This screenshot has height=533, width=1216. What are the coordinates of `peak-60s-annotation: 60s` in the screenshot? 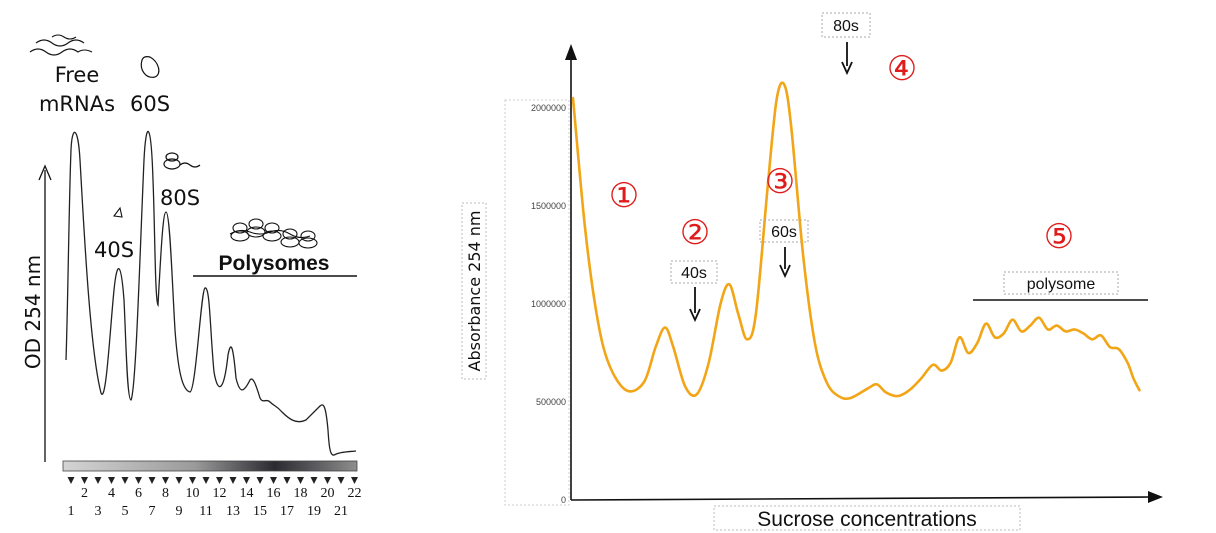 It's located at (784, 249).